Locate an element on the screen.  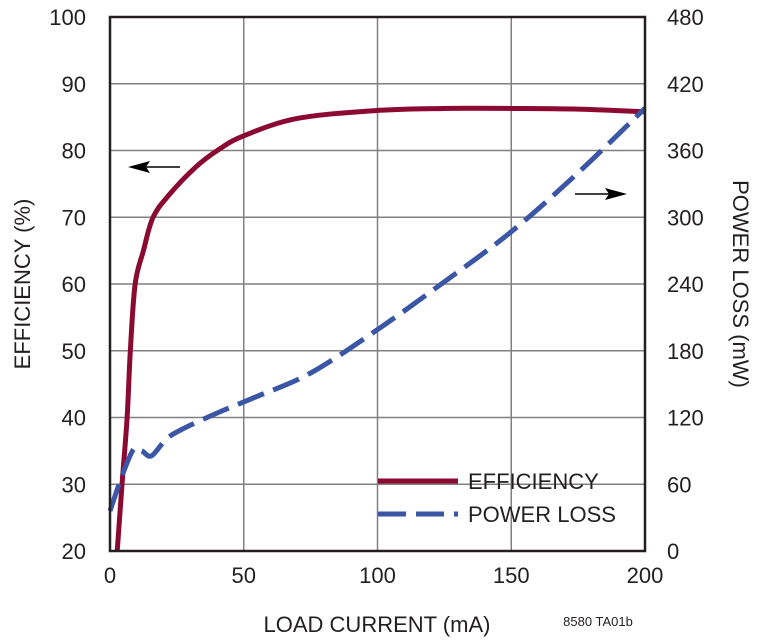
y2-tick-label: 120 is located at coordinates (685, 418).